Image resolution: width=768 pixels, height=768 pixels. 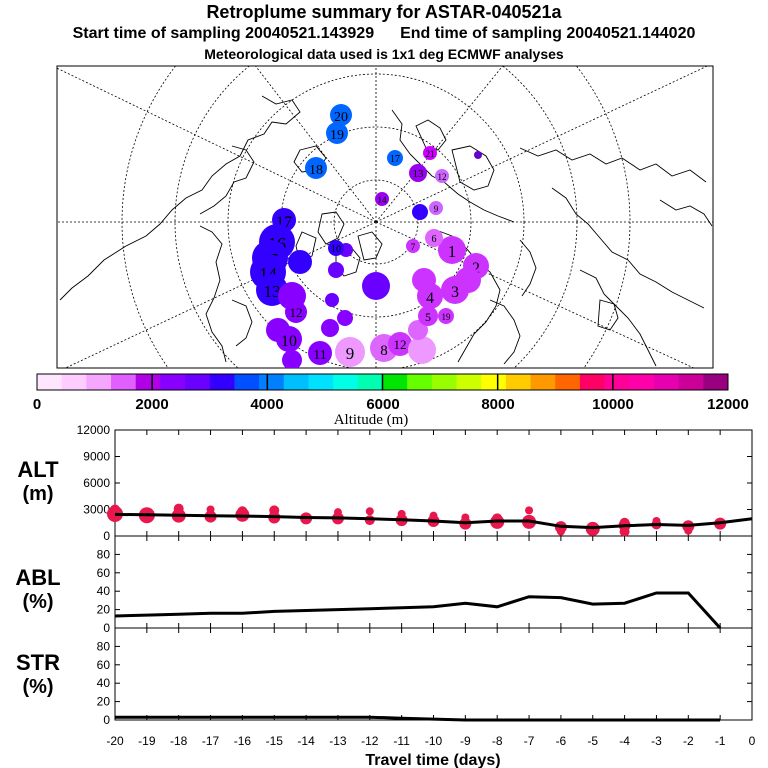 I want to click on str-yticks: 0 20 40 60 80, so click(x=424, y=683).